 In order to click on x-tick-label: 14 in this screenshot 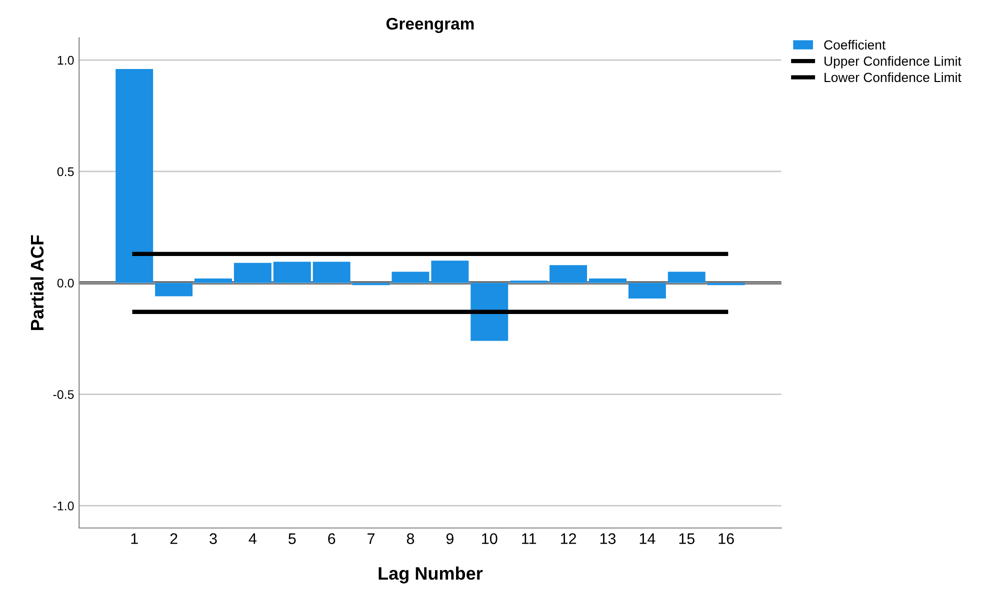, I will do `click(648, 538)`.